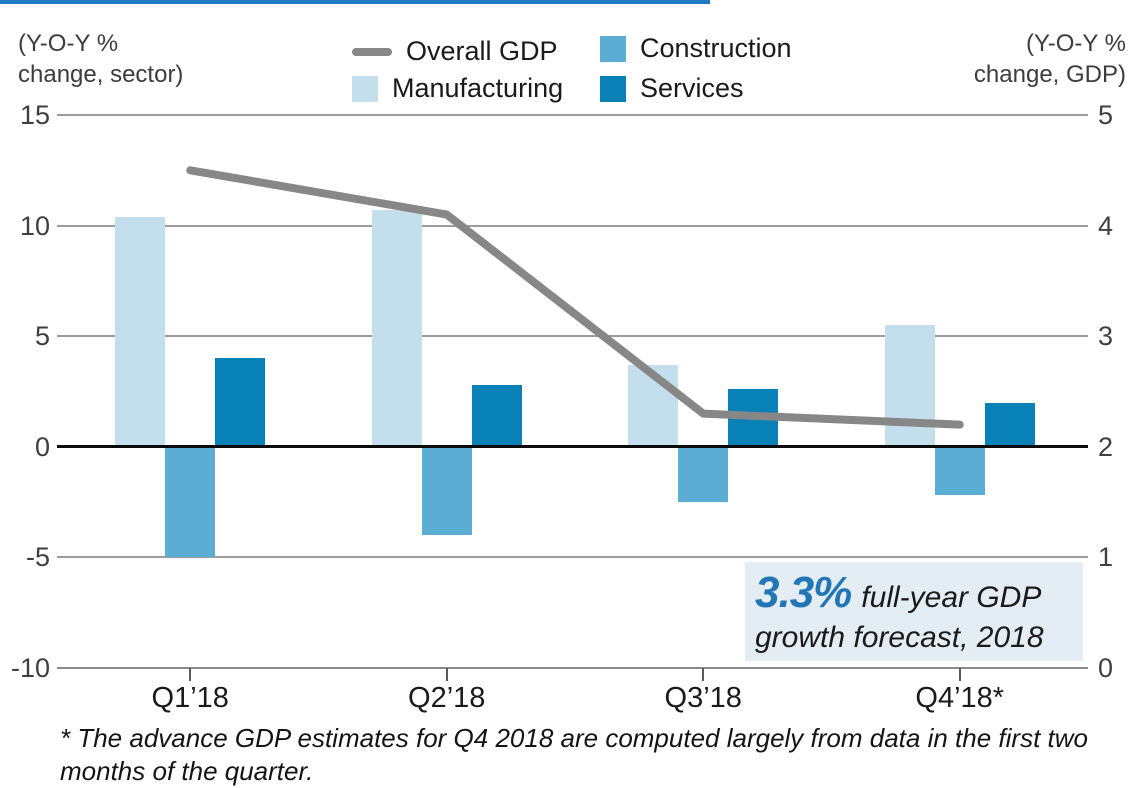 The image size is (1140, 788). Describe the element at coordinates (803, 592) in the screenshot. I see `annotation-forecast-value: 3.3%` at that location.